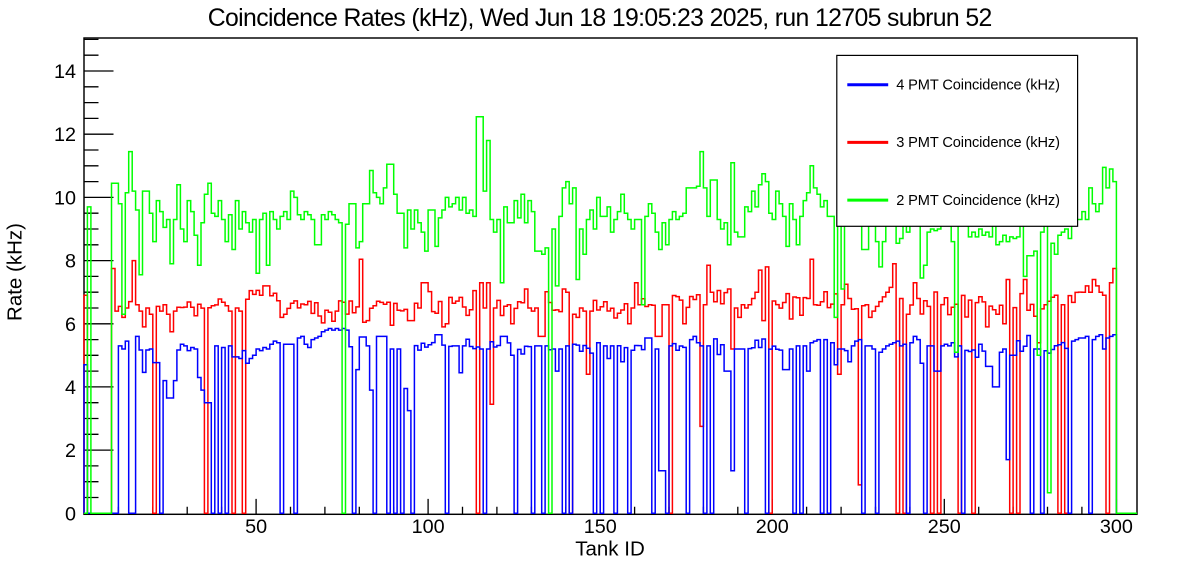 Image resolution: width=1196 pixels, height=577 pixels. I want to click on svg-text: 4 PMT Coincidence (kHz), so click(978, 86).